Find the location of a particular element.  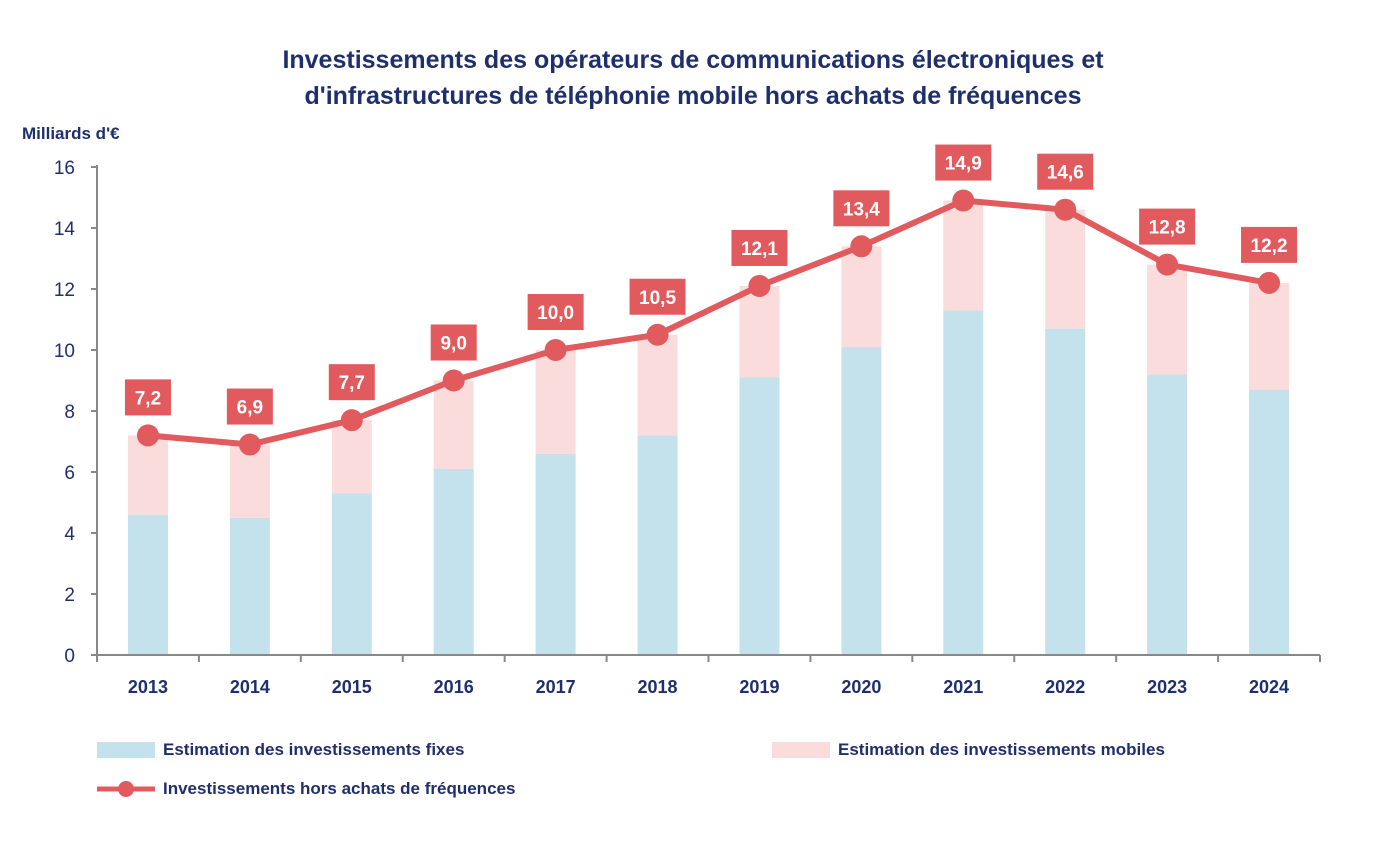

bar-mobile-2019 is located at coordinates (759, 331).